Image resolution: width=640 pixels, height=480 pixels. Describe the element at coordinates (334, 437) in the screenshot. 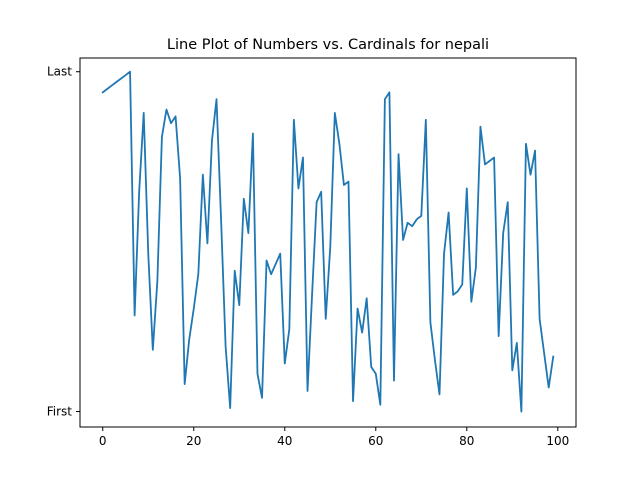

I see `x-axis: 0 20 40 60 80 100` at that location.